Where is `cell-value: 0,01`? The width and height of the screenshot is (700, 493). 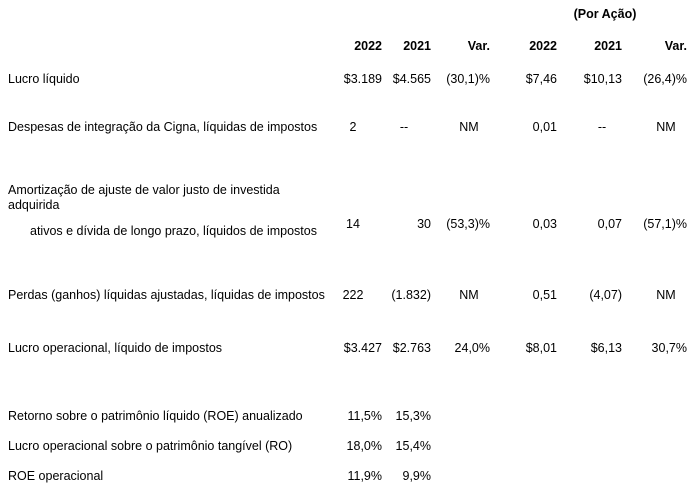 cell-value: 0,01 is located at coordinates (544, 127).